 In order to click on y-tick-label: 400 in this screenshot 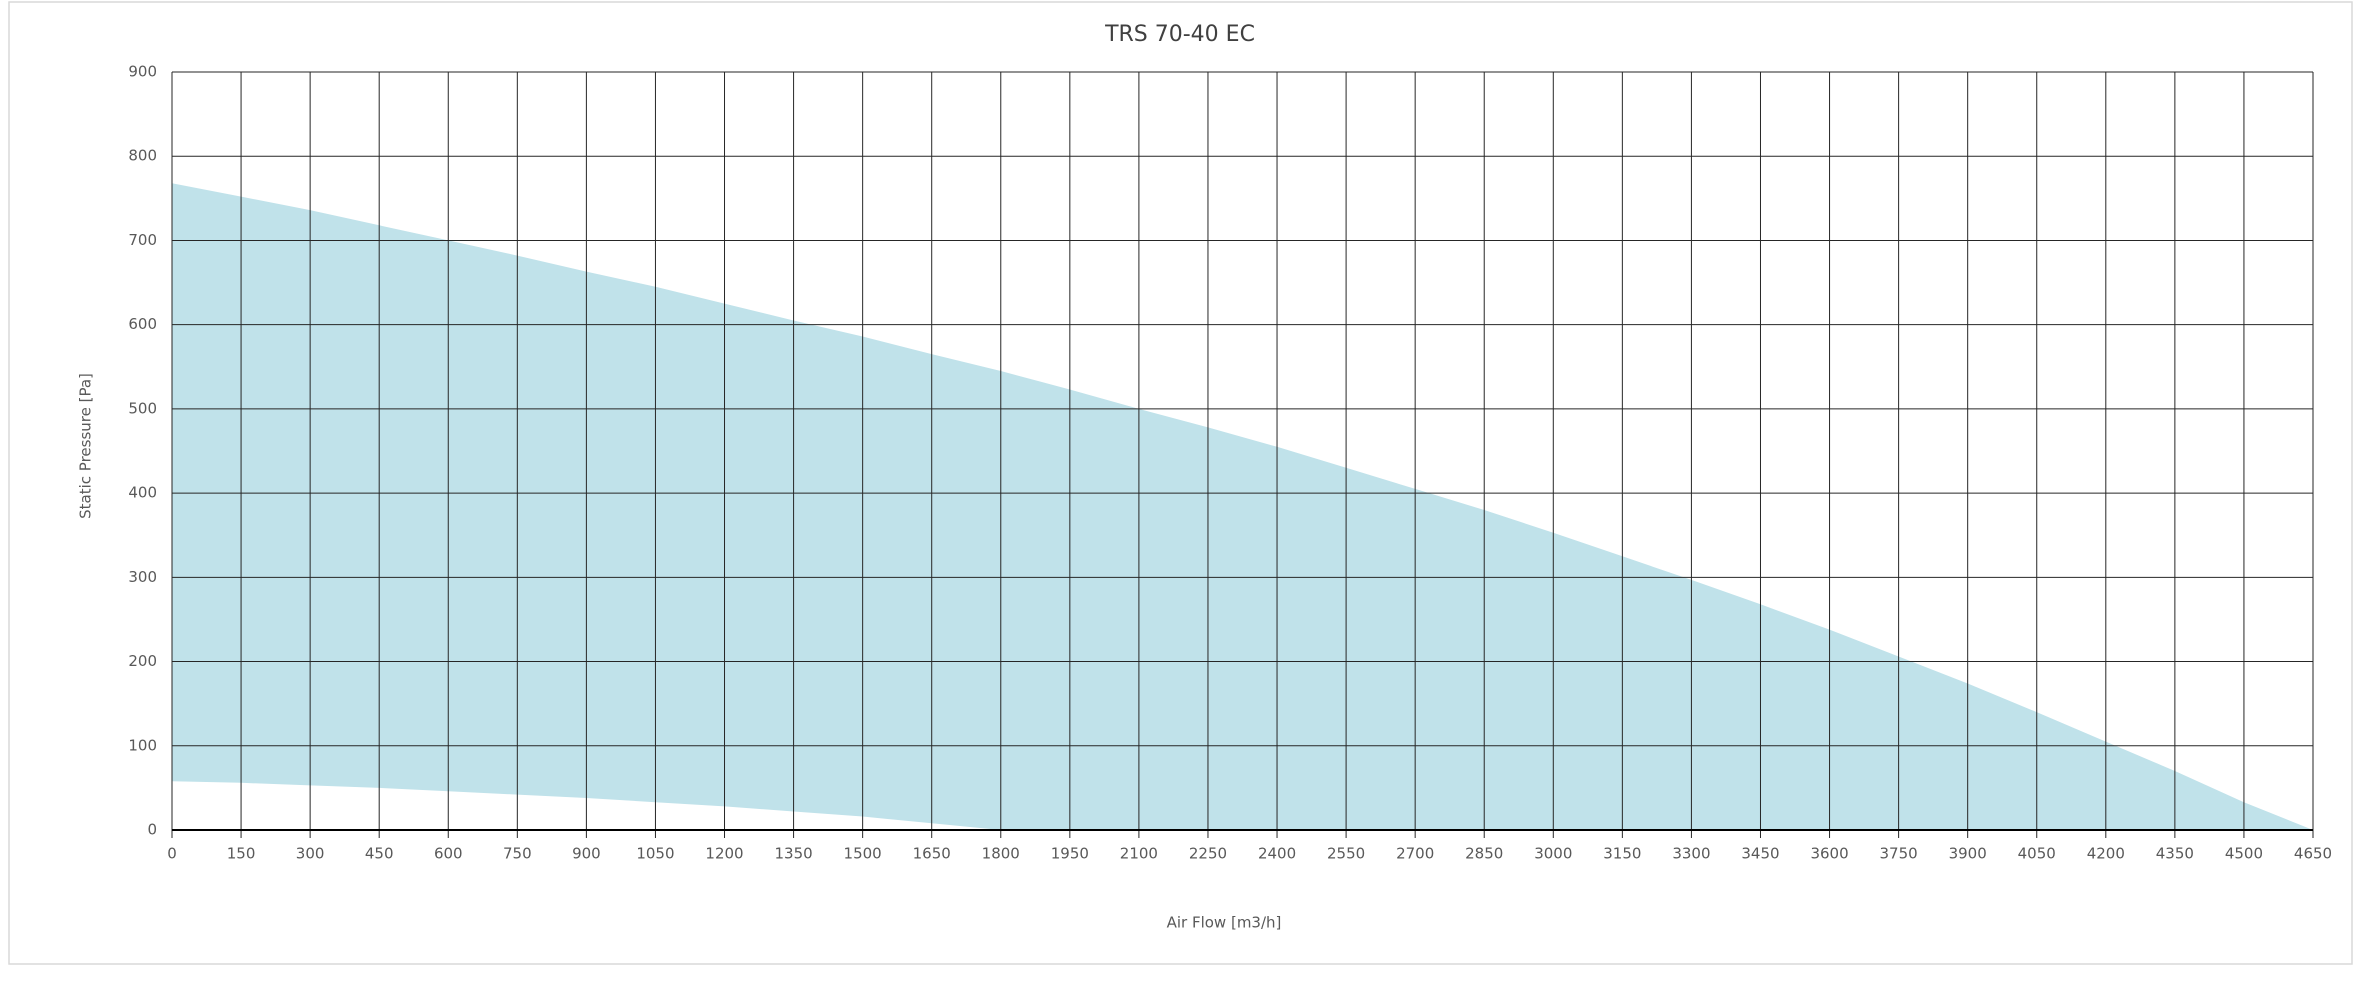, I will do `click(142, 493)`.